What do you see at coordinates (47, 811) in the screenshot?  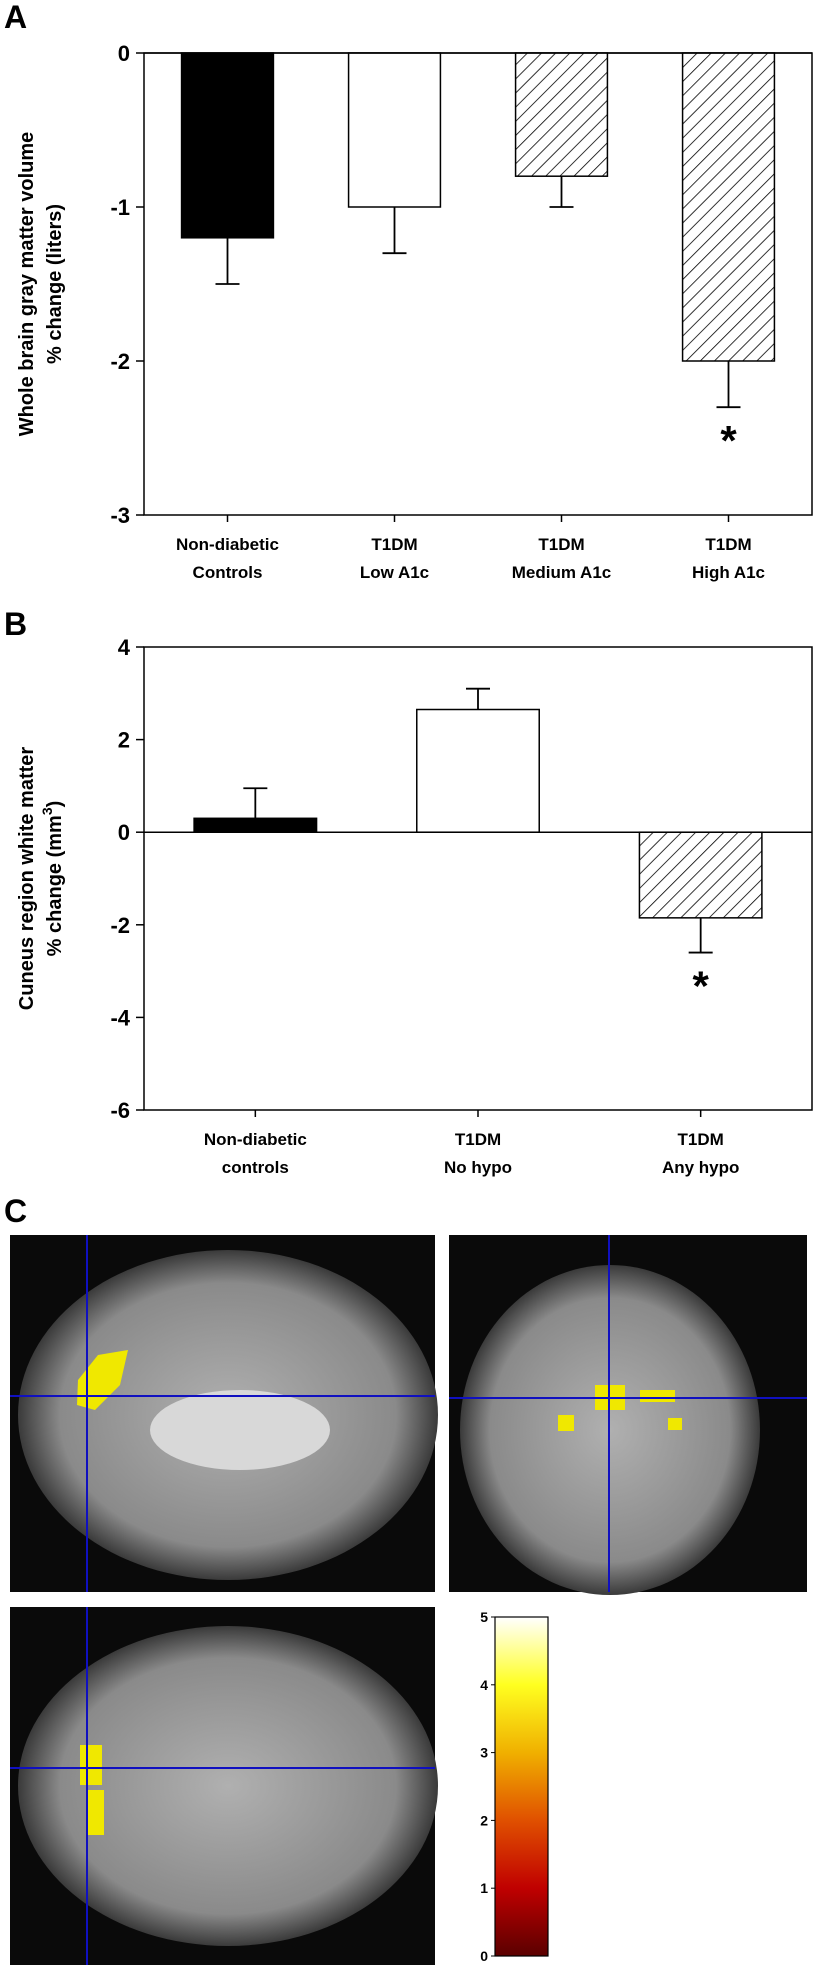 I see `y-axis-label-superscript: 3` at bounding box center [47, 811].